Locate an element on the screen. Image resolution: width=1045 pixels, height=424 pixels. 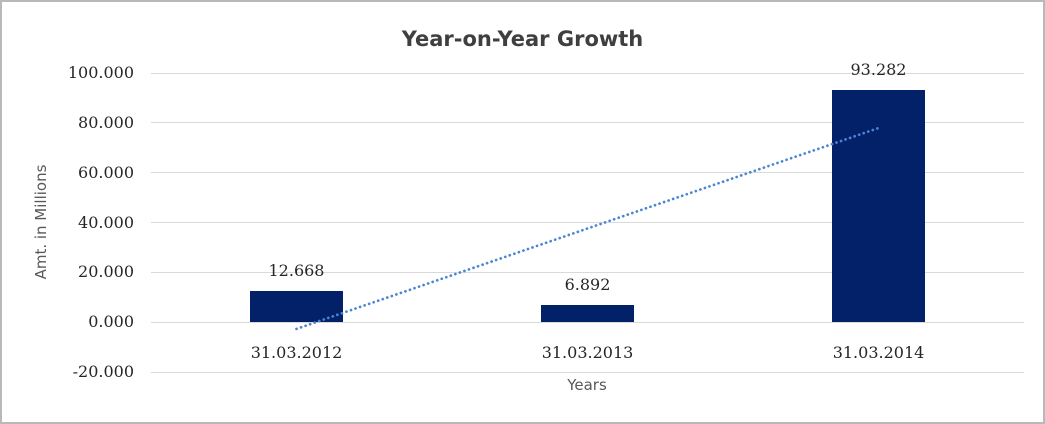
x-category-label: 31.03.2013 is located at coordinates (587, 352).